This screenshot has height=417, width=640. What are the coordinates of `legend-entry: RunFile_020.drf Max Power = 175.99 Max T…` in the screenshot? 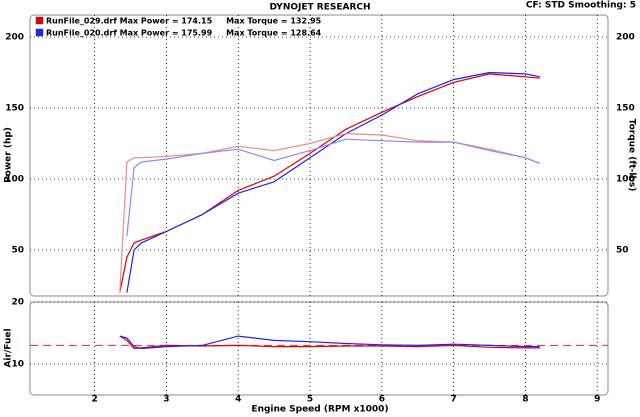 It's located at (184, 33).